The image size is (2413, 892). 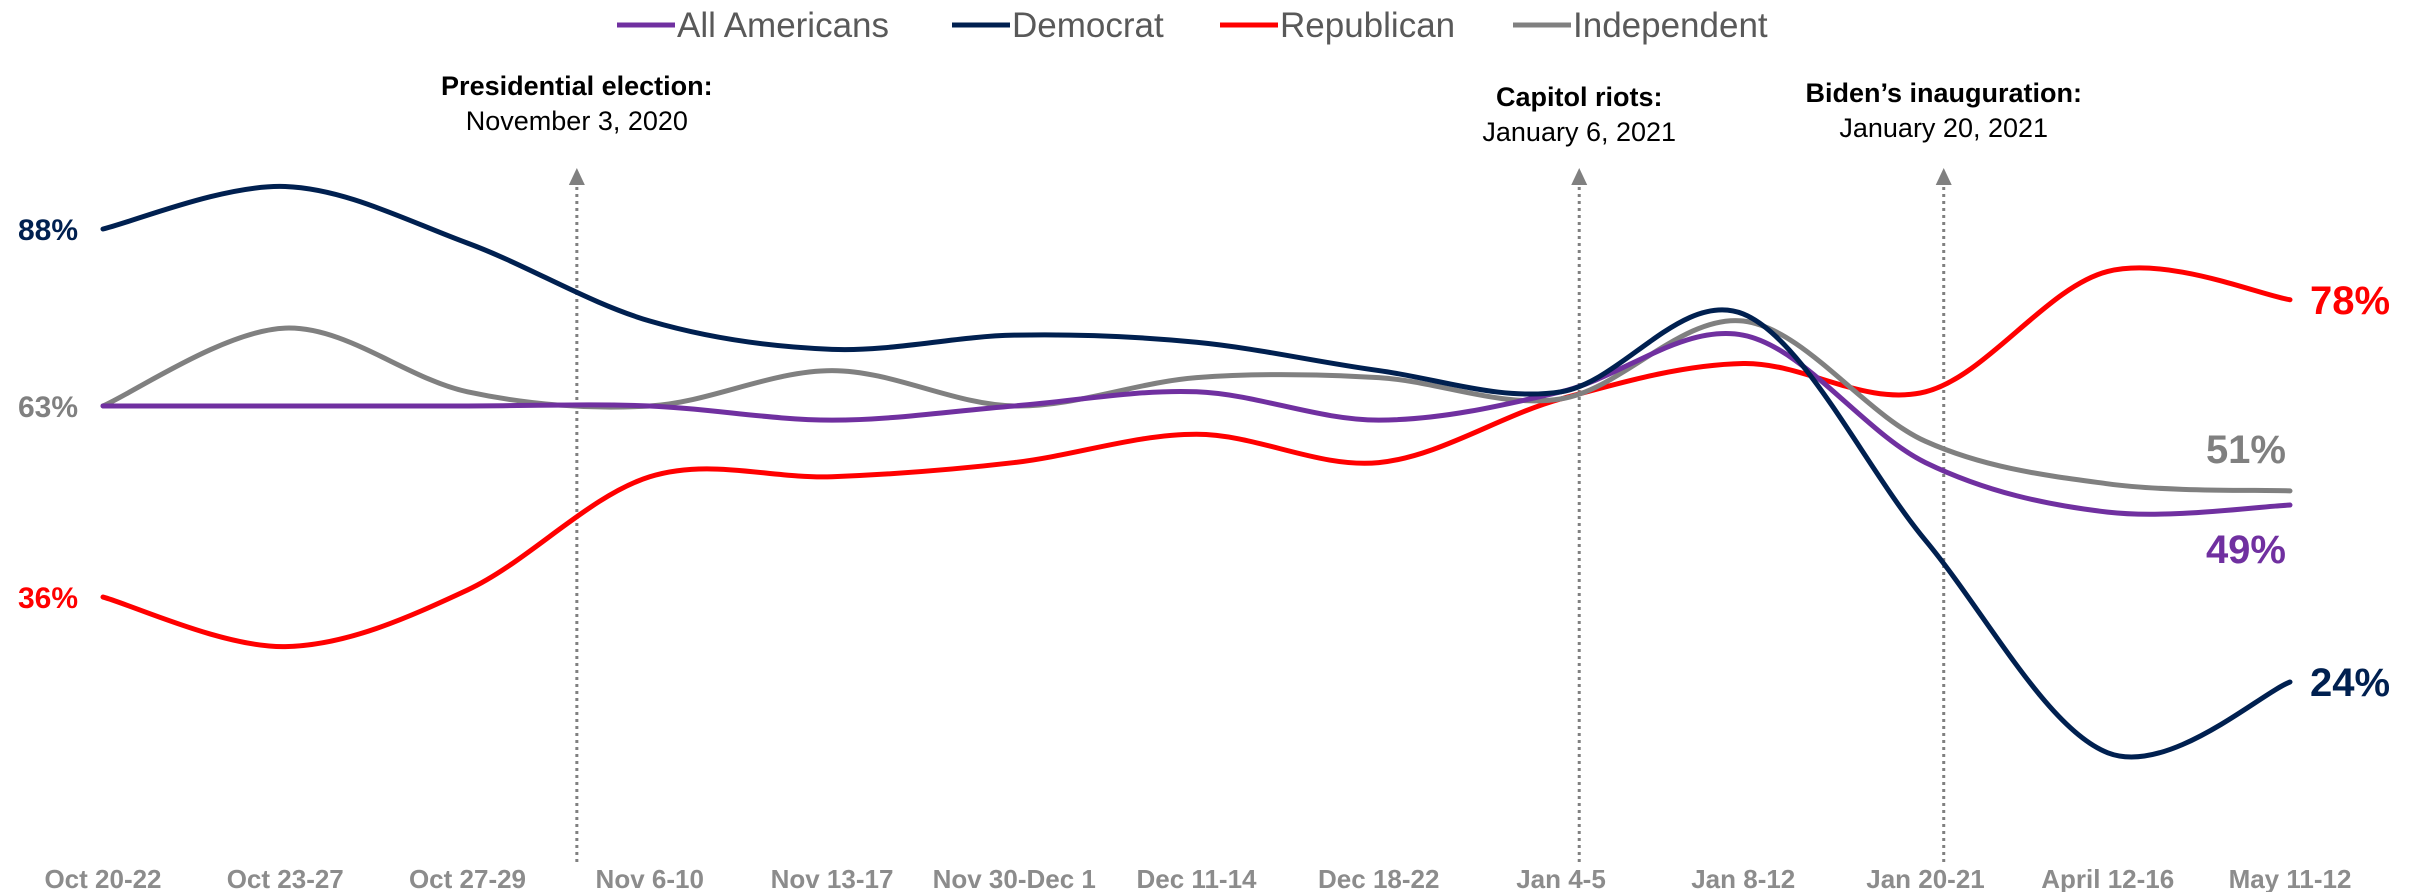 I want to click on start-label-democrat: 88%, so click(x=48, y=230).